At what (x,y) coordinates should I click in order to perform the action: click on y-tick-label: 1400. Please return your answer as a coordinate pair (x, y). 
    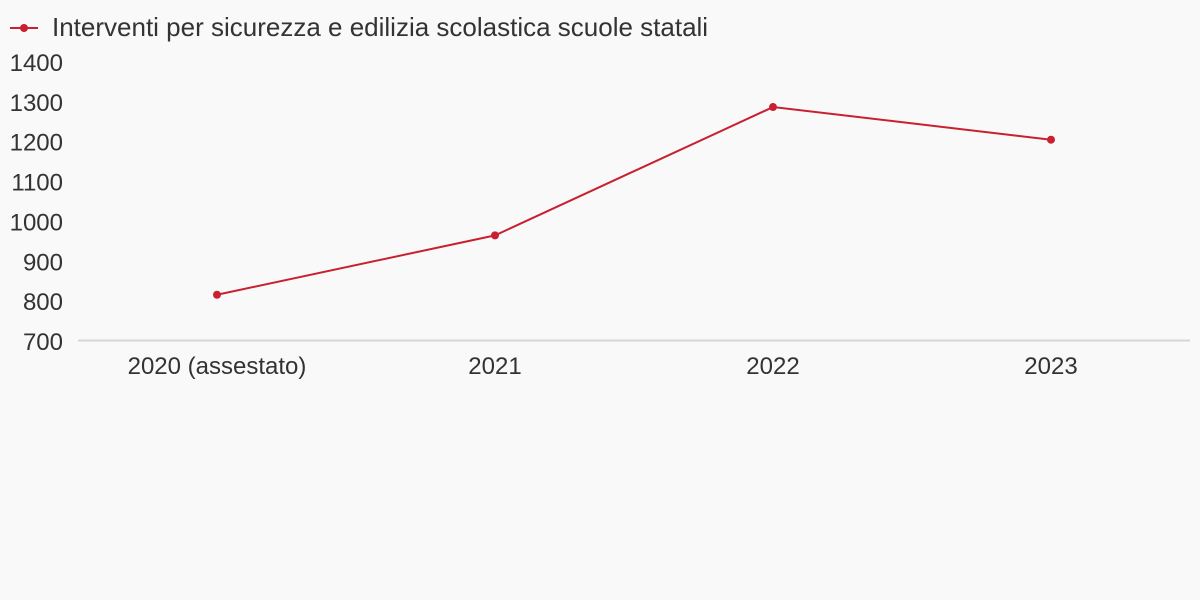
    Looking at the image, I should click on (36, 63).